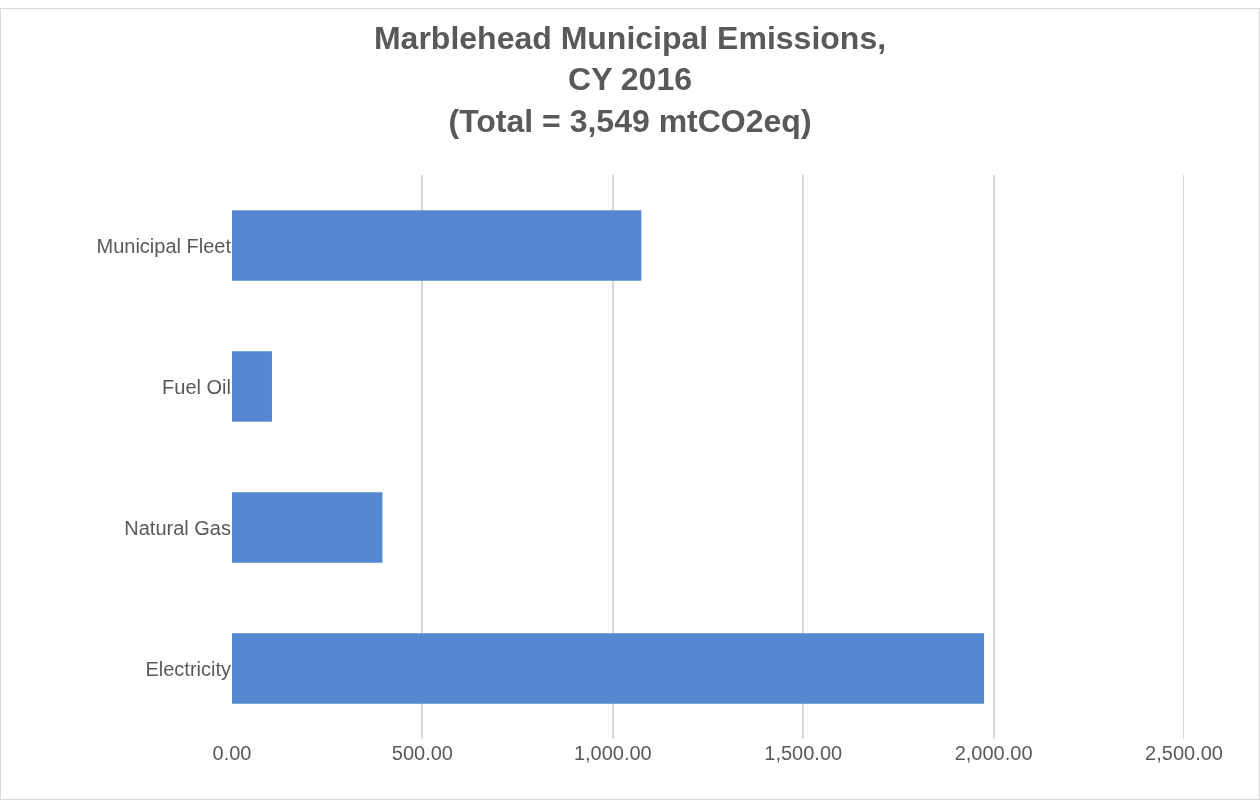 The image size is (1260, 801). Describe the element at coordinates (188, 668) in the screenshot. I see `y-tick-label: Electricity` at that location.